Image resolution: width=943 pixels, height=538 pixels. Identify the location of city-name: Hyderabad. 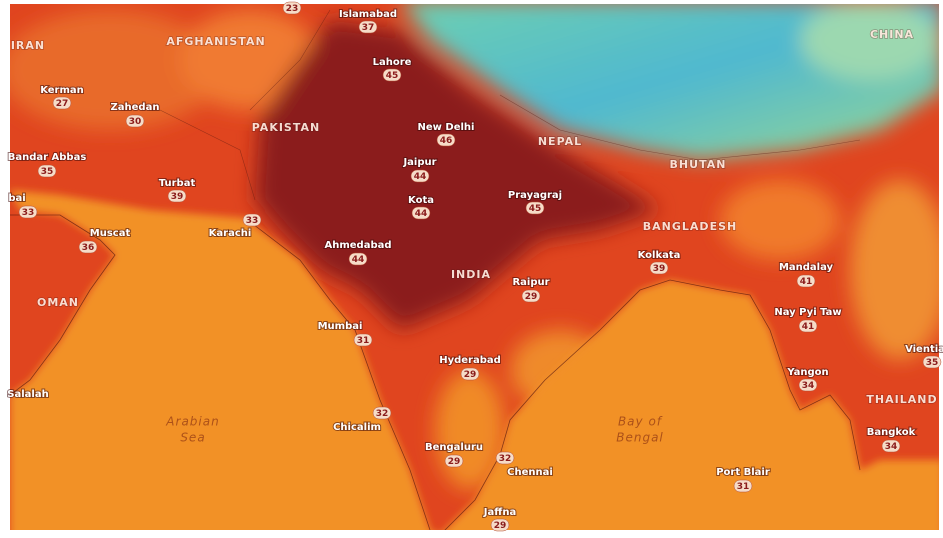
(470, 360).